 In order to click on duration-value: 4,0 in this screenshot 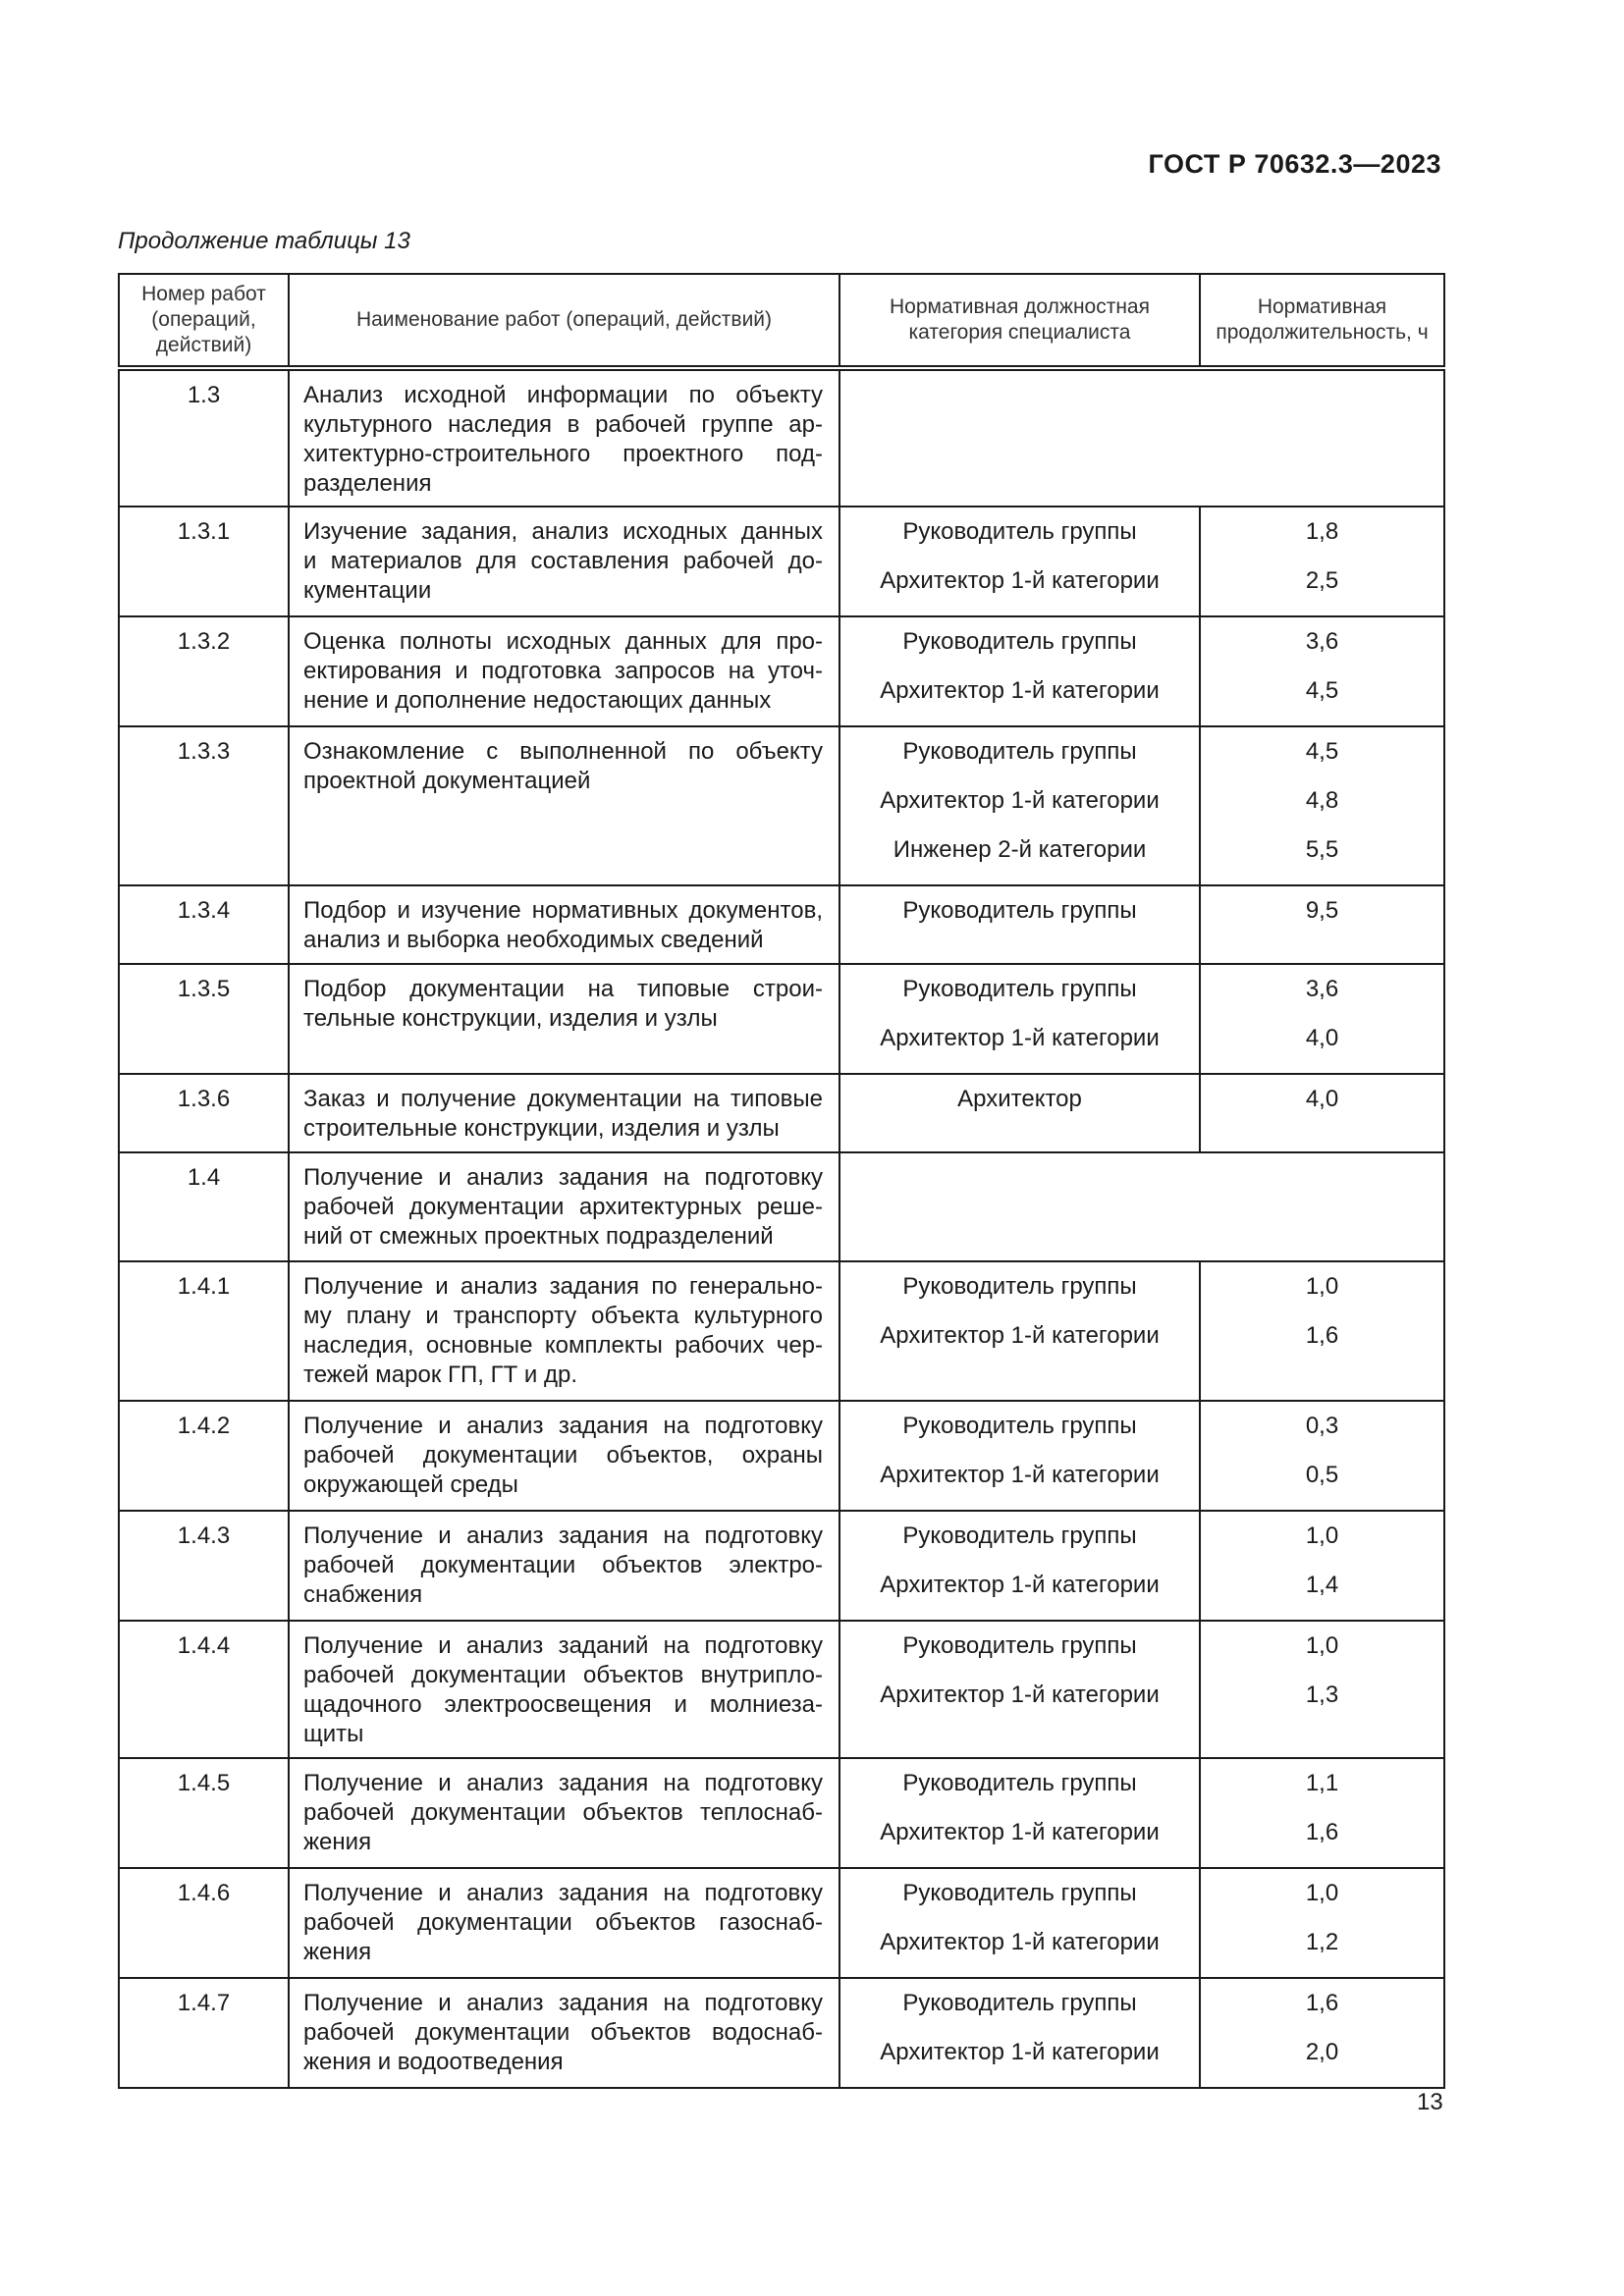, I will do `click(1322, 1099)`.